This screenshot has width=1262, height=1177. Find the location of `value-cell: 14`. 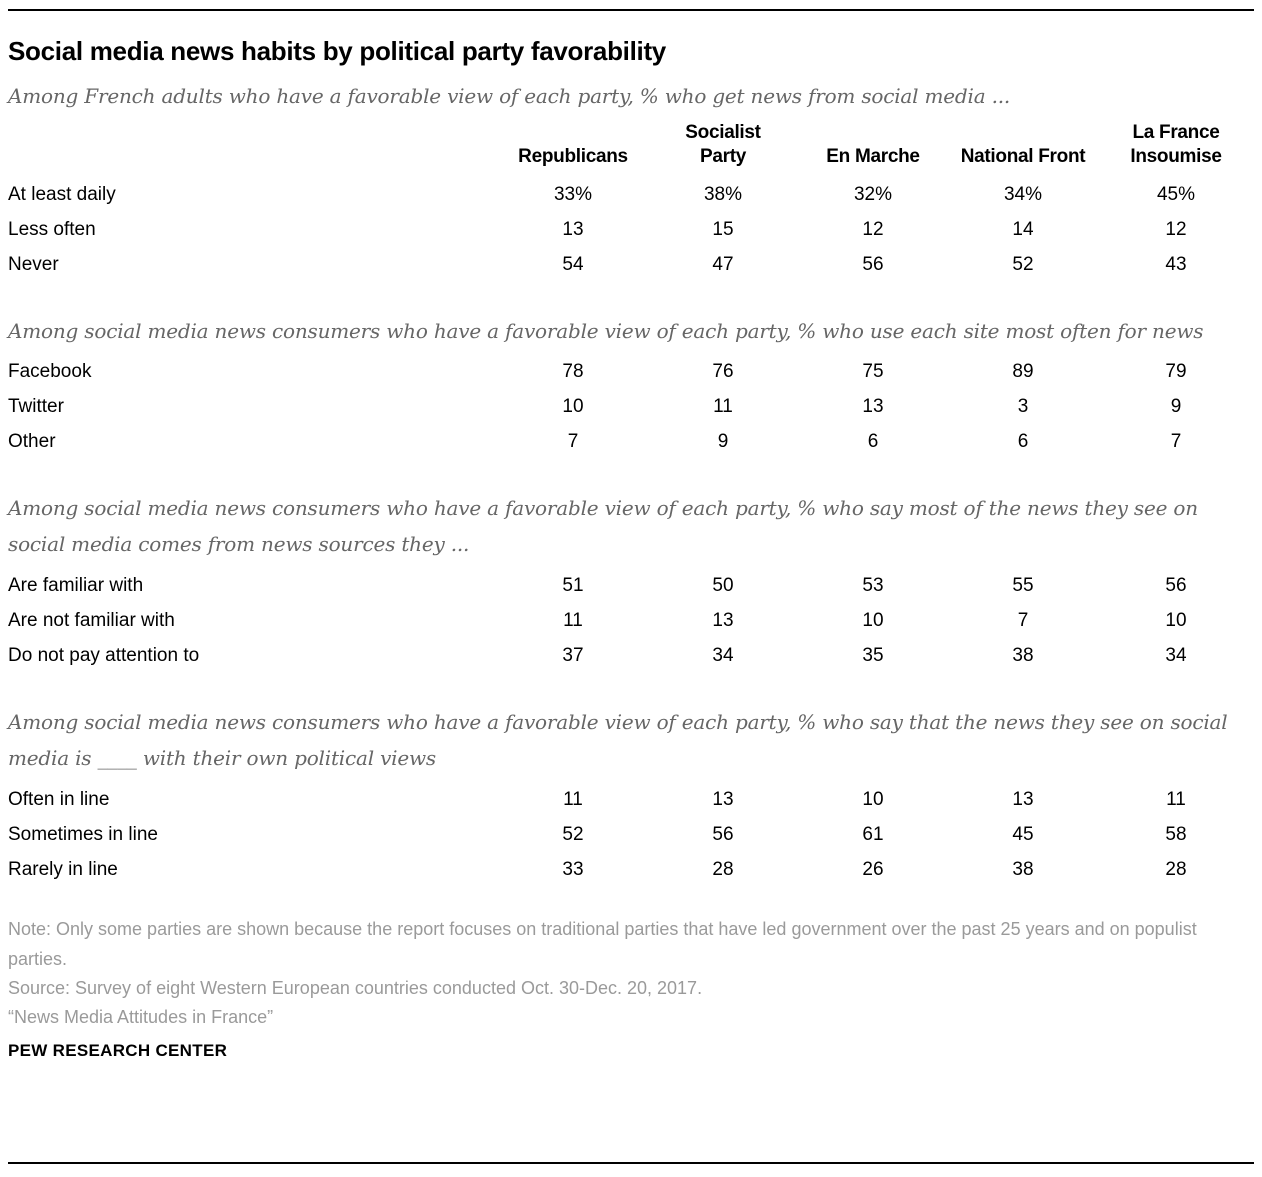

value-cell: 14 is located at coordinates (1023, 229).